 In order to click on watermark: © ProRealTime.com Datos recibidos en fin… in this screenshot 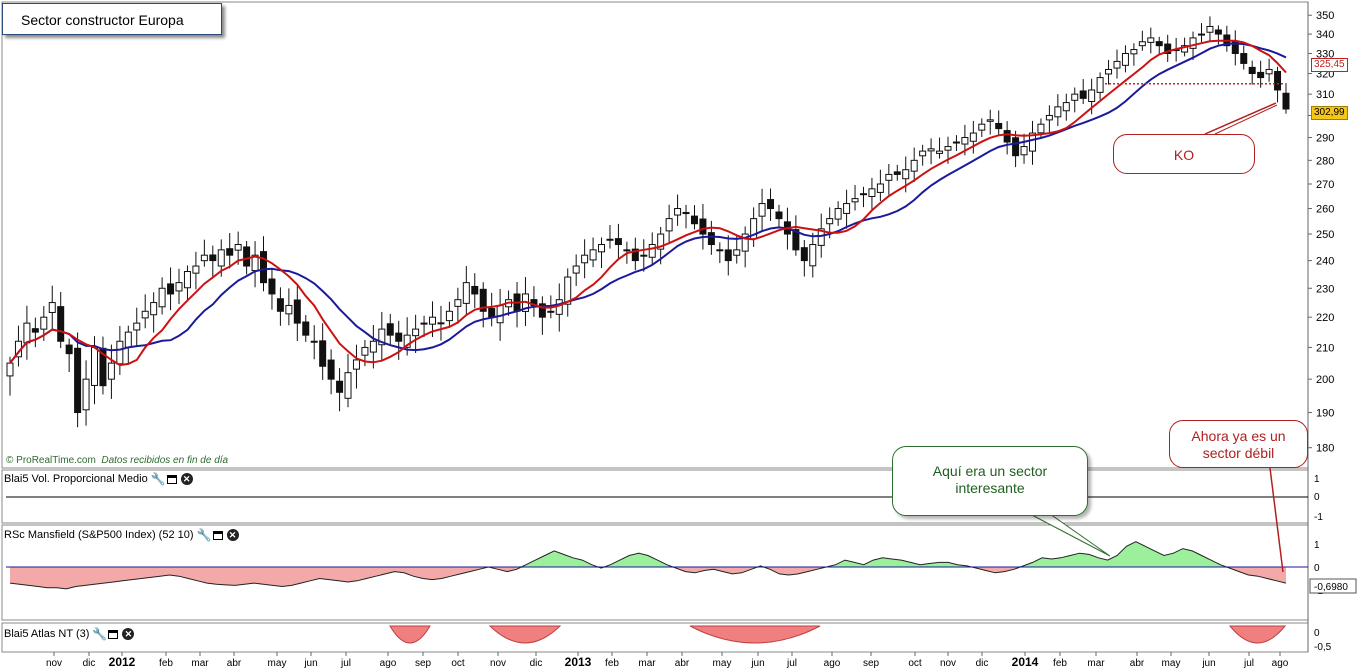, I will do `click(117, 460)`.